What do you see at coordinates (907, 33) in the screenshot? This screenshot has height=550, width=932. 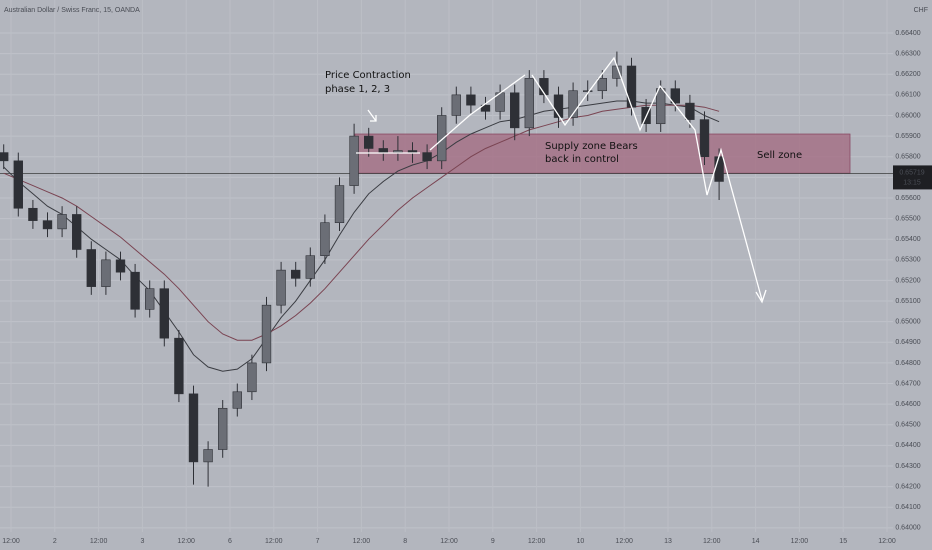 I see `y-tick-label: 0.66400` at bounding box center [907, 33].